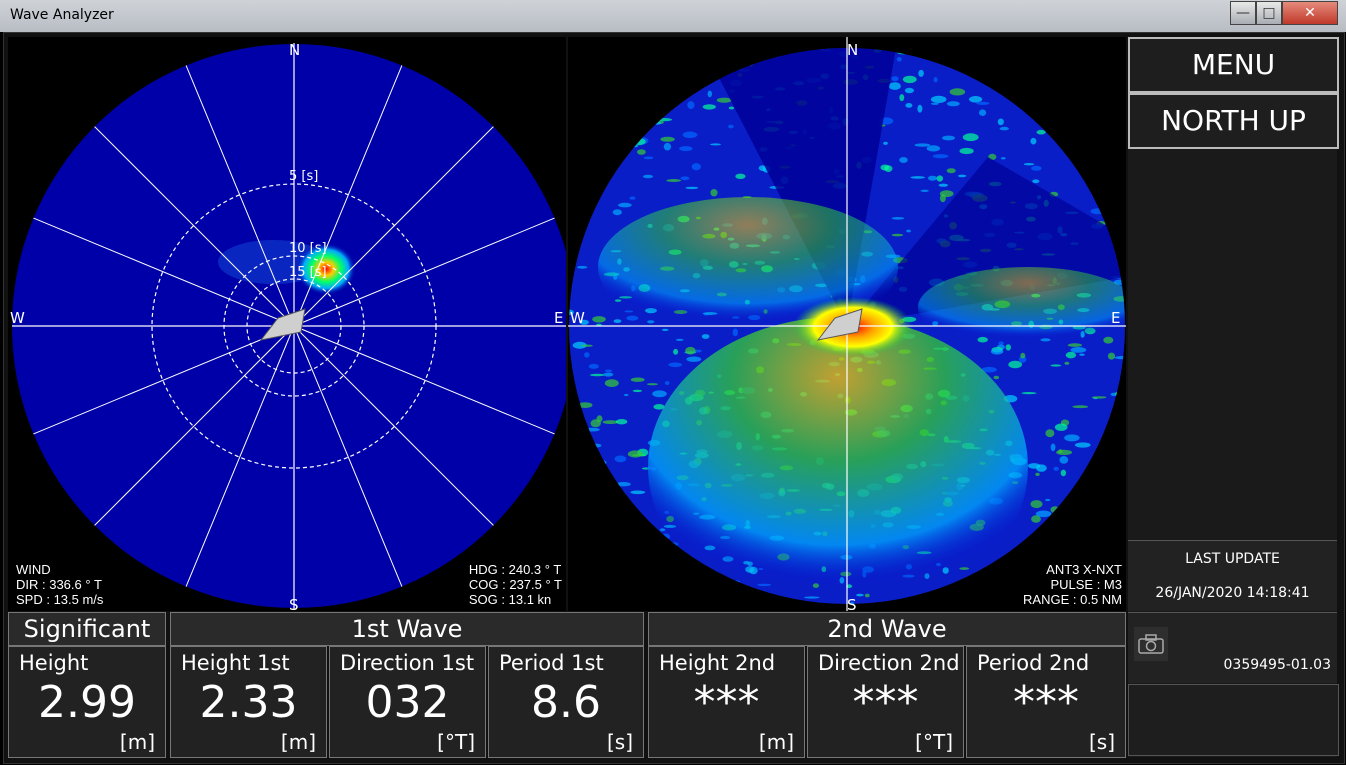 Image resolution: width=1346 pixels, height=765 pixels. I want to click on ring-10s-label: 10 [s], so click(308, 248).